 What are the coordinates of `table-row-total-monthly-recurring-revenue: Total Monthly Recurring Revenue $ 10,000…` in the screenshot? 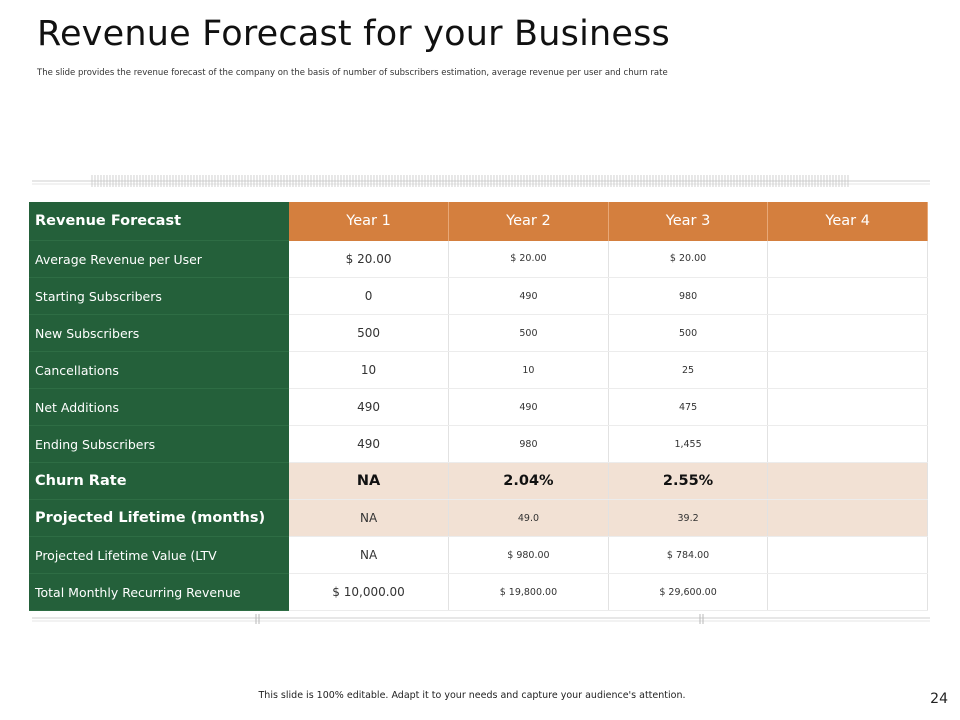 It's located at (478, 592).